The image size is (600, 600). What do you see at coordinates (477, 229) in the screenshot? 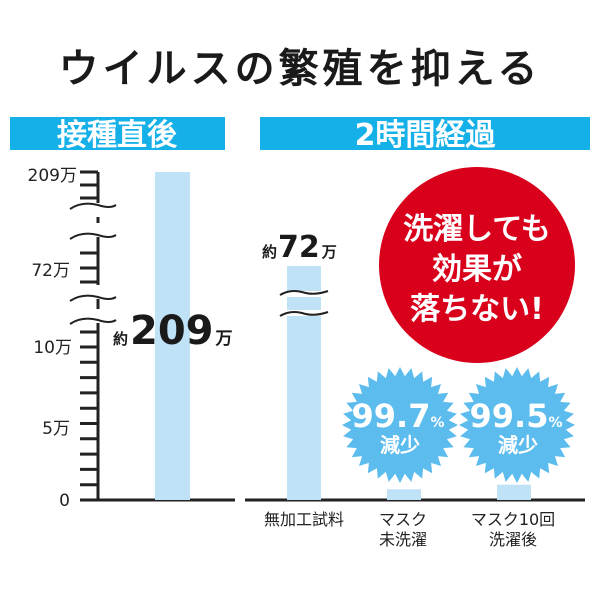
I see `callout-line: 洗濯しても` at bounding box center [477, 229].